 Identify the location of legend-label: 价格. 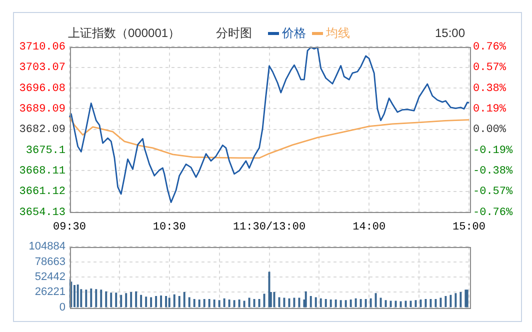
(293, 33).